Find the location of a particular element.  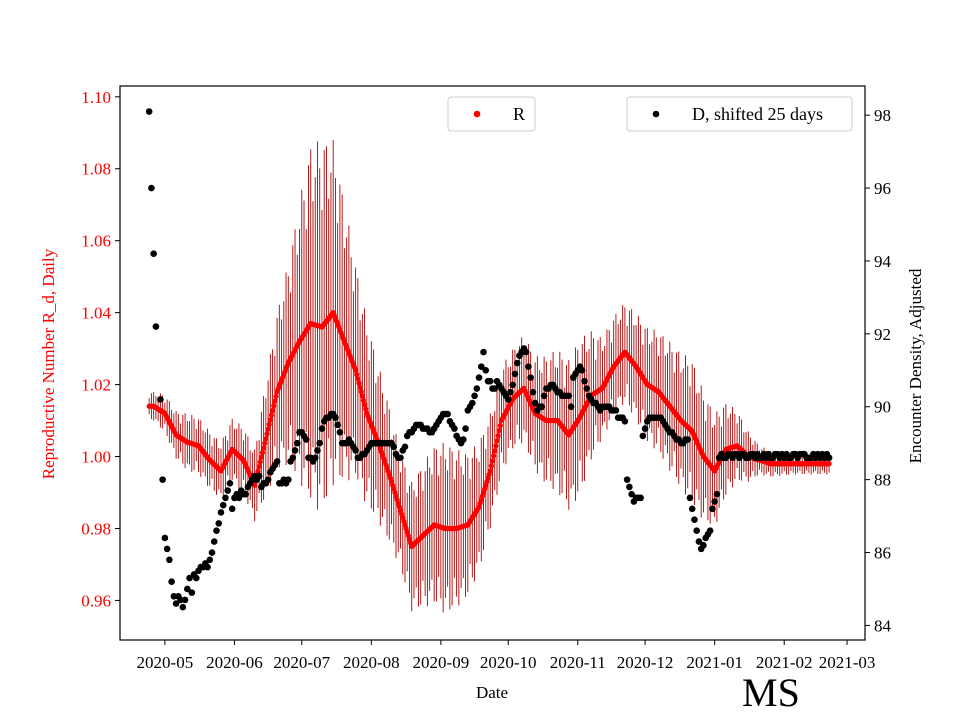

right-tick-label: 92 is located at coordinates (882, 334).